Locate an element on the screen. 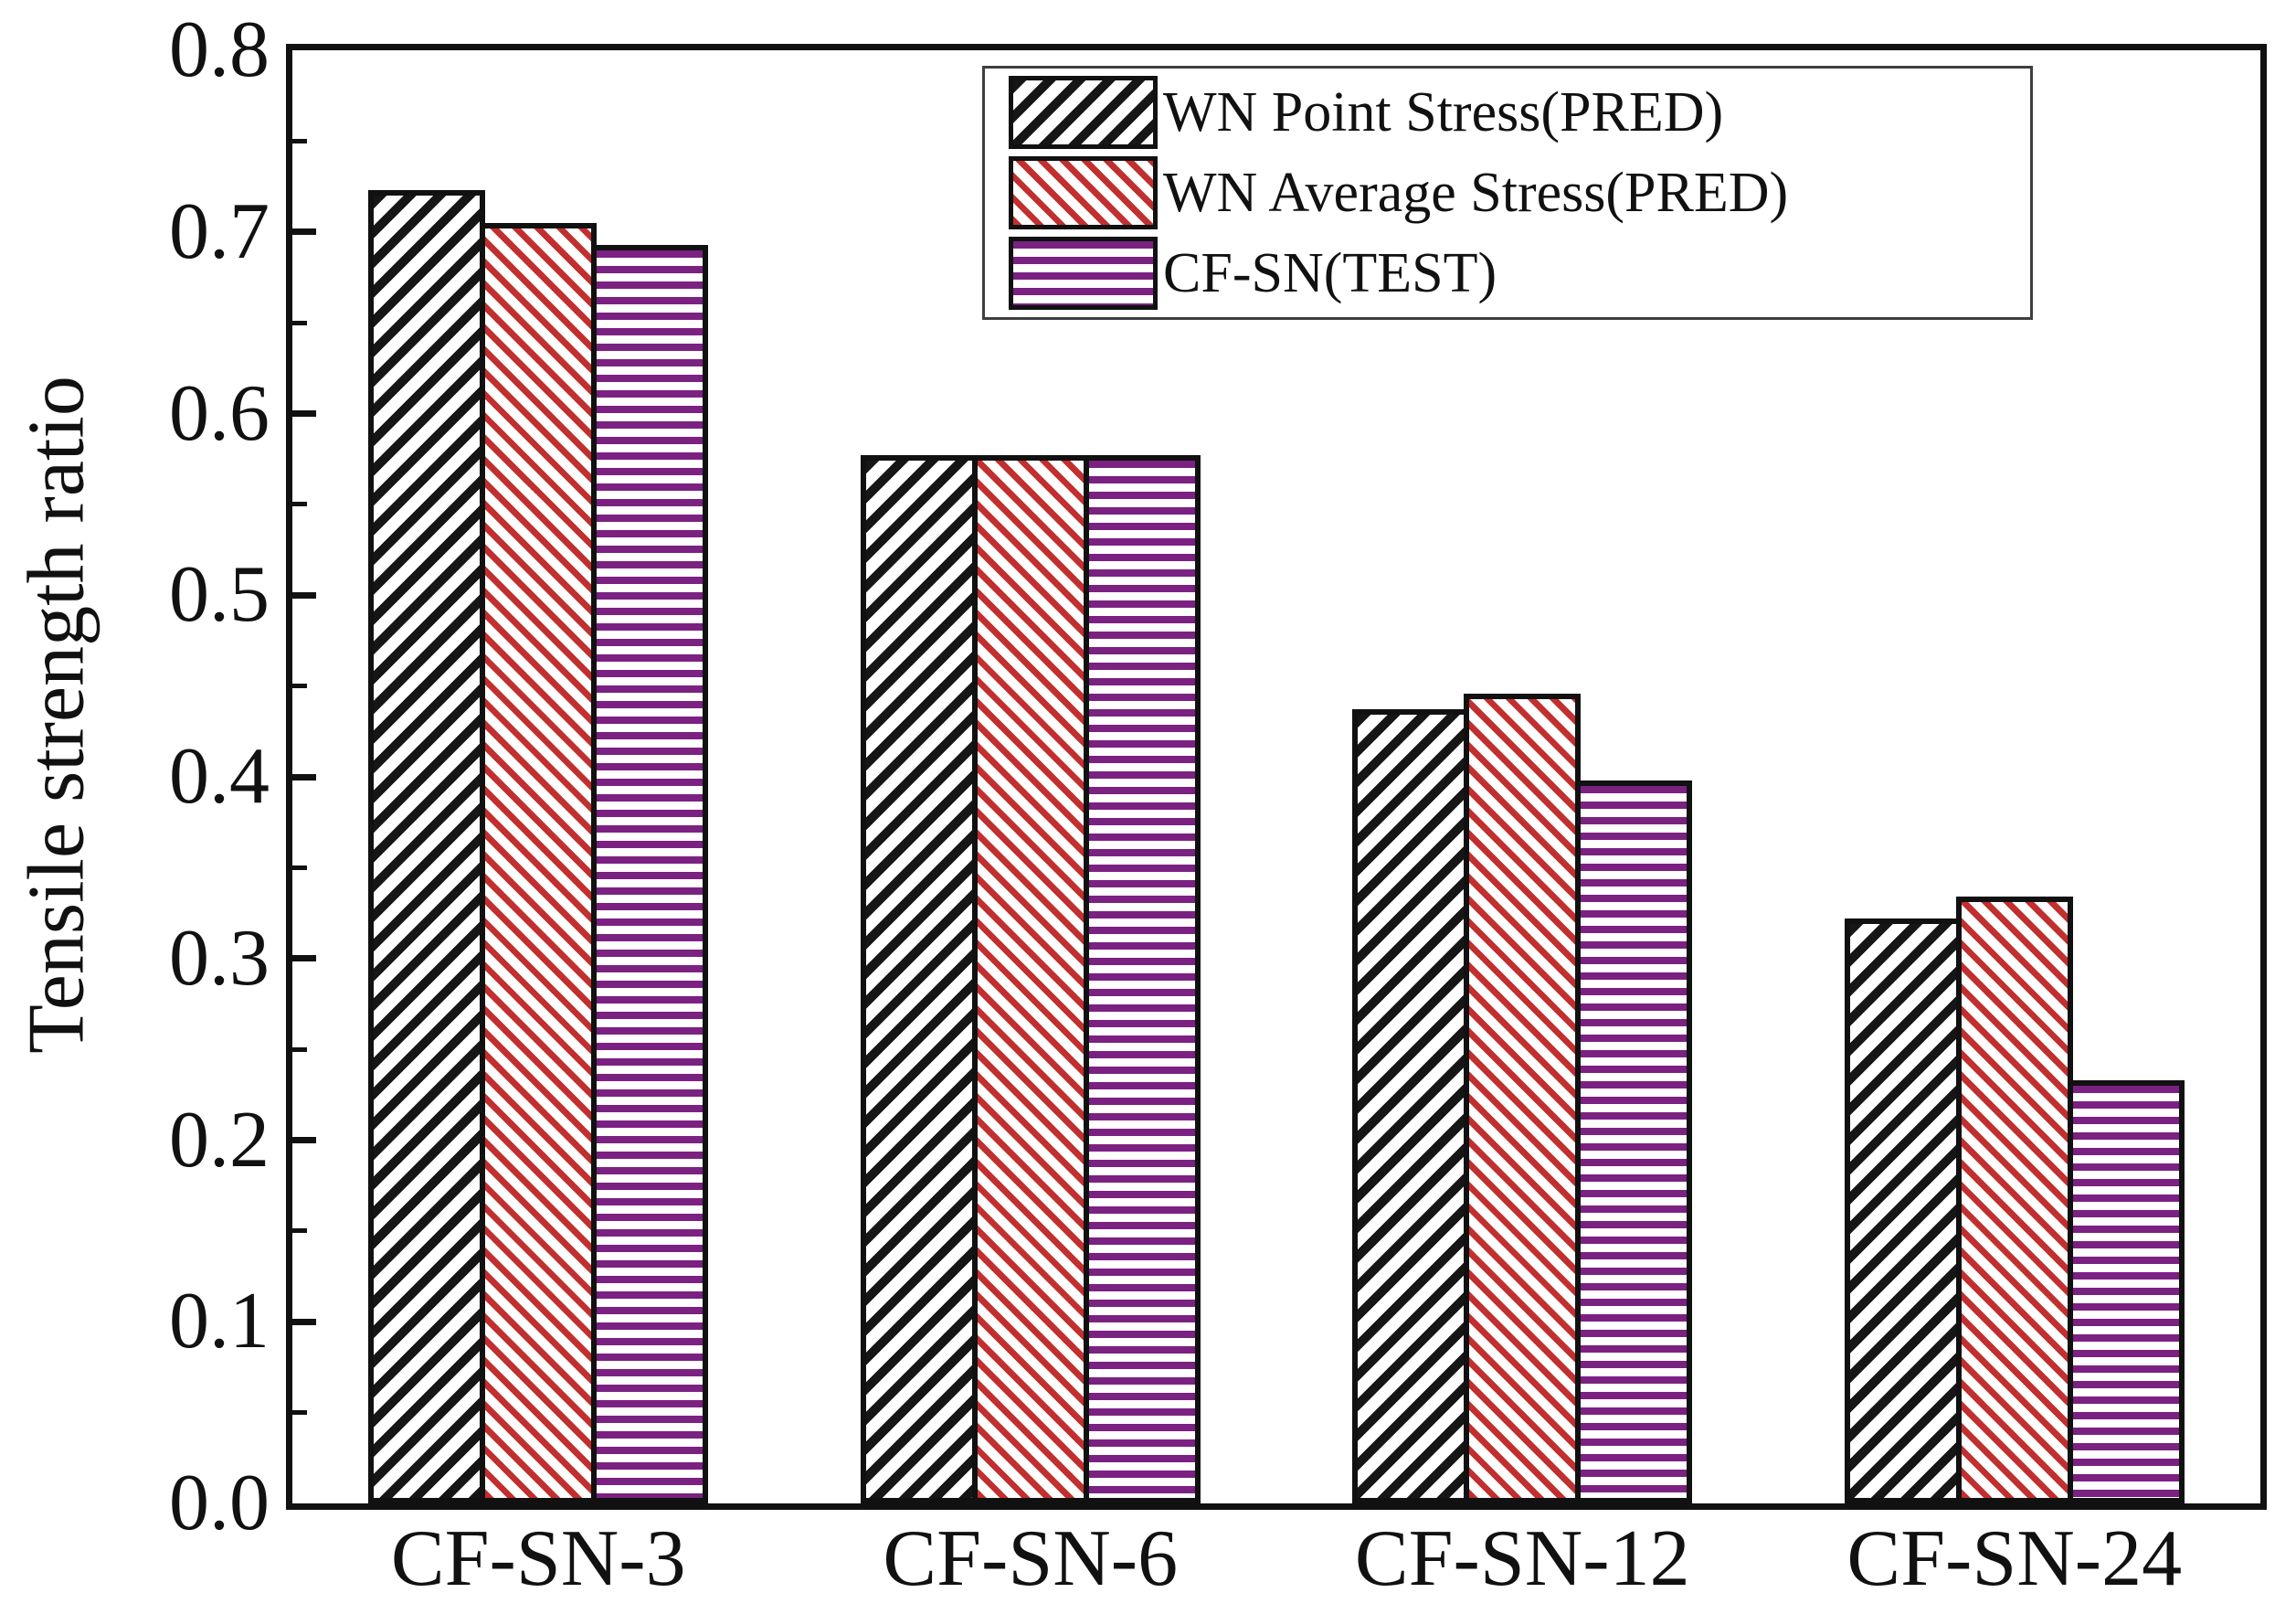  y-tick-label: 0.8 is located at coordinates (219, 49).